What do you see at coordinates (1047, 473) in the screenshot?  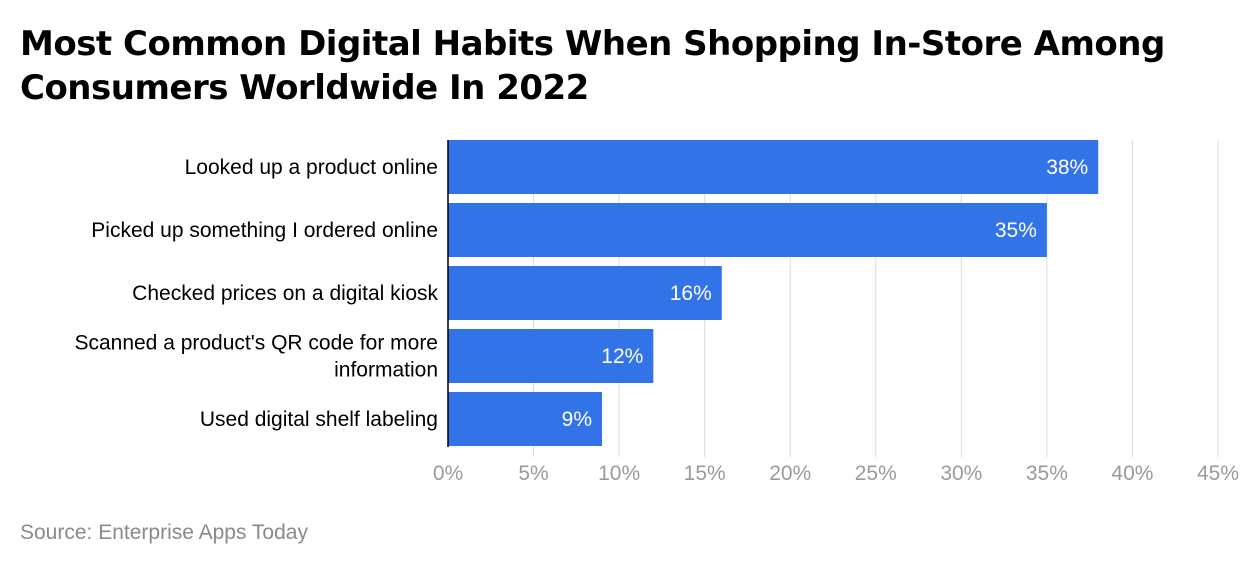 I see `x-tick-label: 35%` at bounding box center [1047, 473].